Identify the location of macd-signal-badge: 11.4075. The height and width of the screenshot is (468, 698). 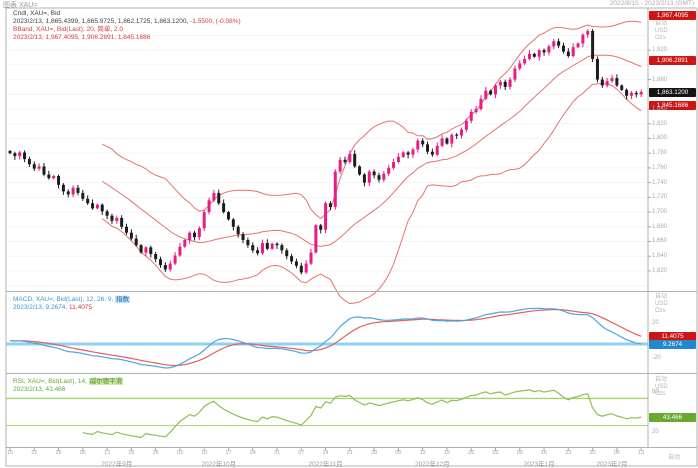
(672, 336).